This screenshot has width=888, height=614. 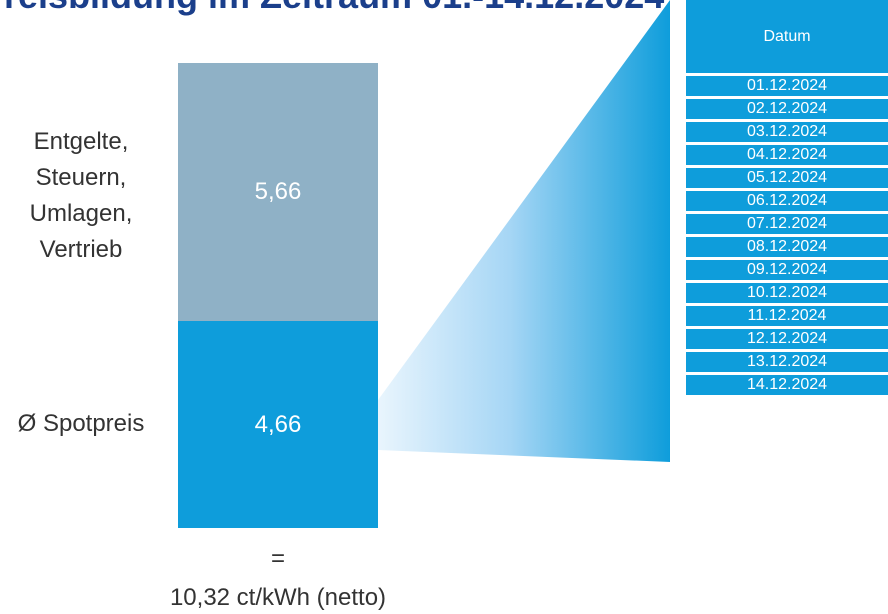 I want to click on total-value: 10,32 ct/kWh (netto), so click(x=278, y=597).